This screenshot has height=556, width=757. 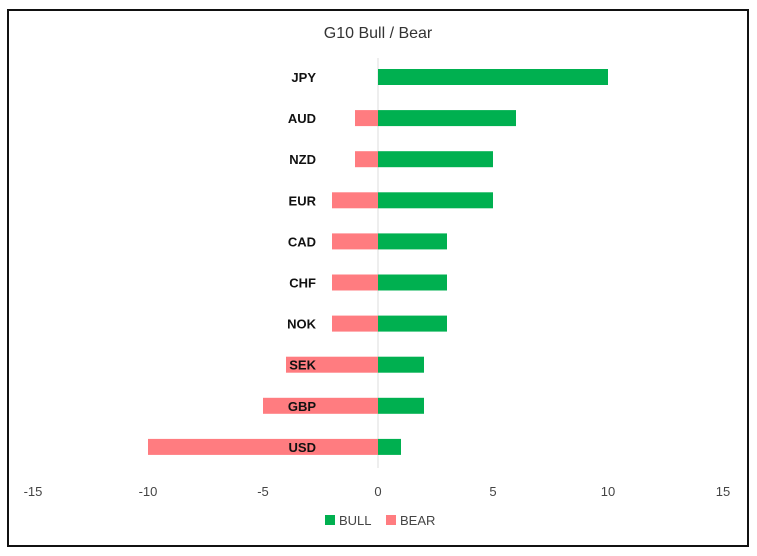 I want to click on bar-bear-nok, so click(x=355, y=323).